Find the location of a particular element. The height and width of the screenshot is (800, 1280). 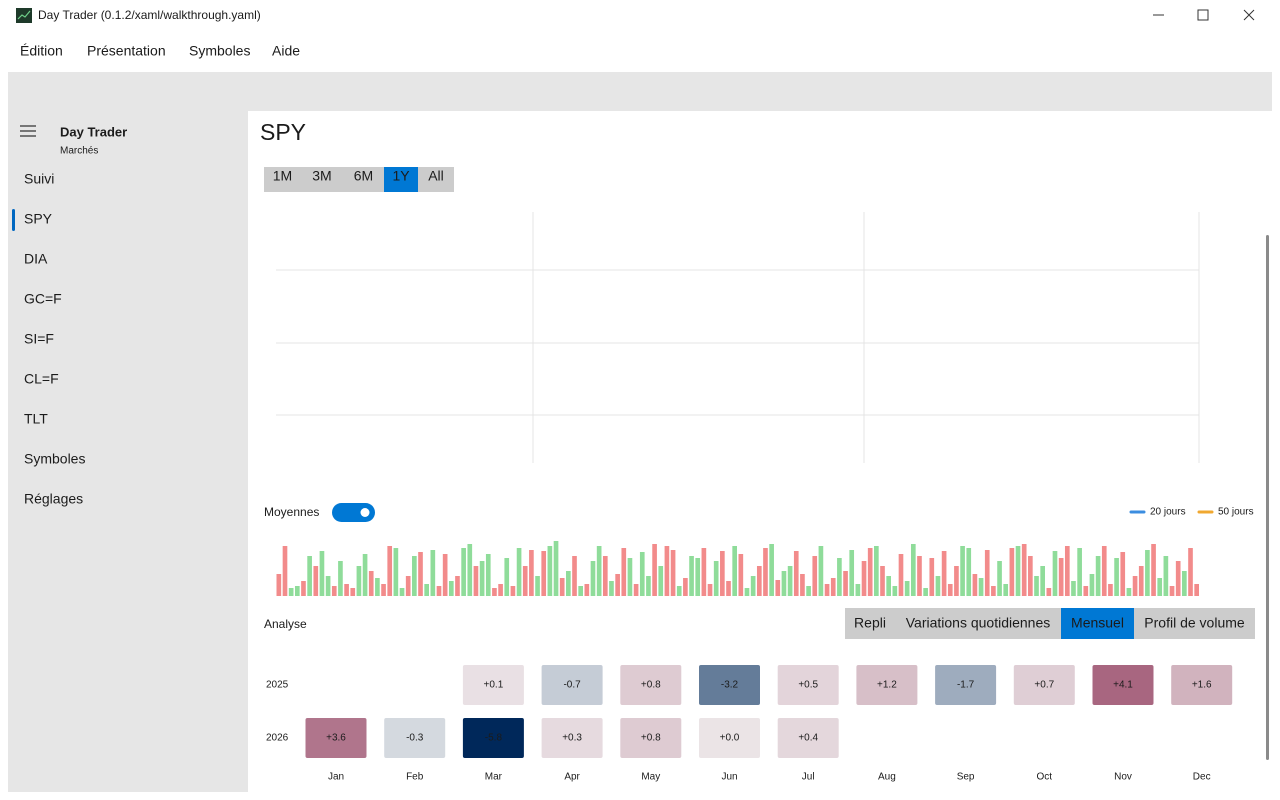

analysis-tab: Profil de volume is located at coordinates (1194, 623).